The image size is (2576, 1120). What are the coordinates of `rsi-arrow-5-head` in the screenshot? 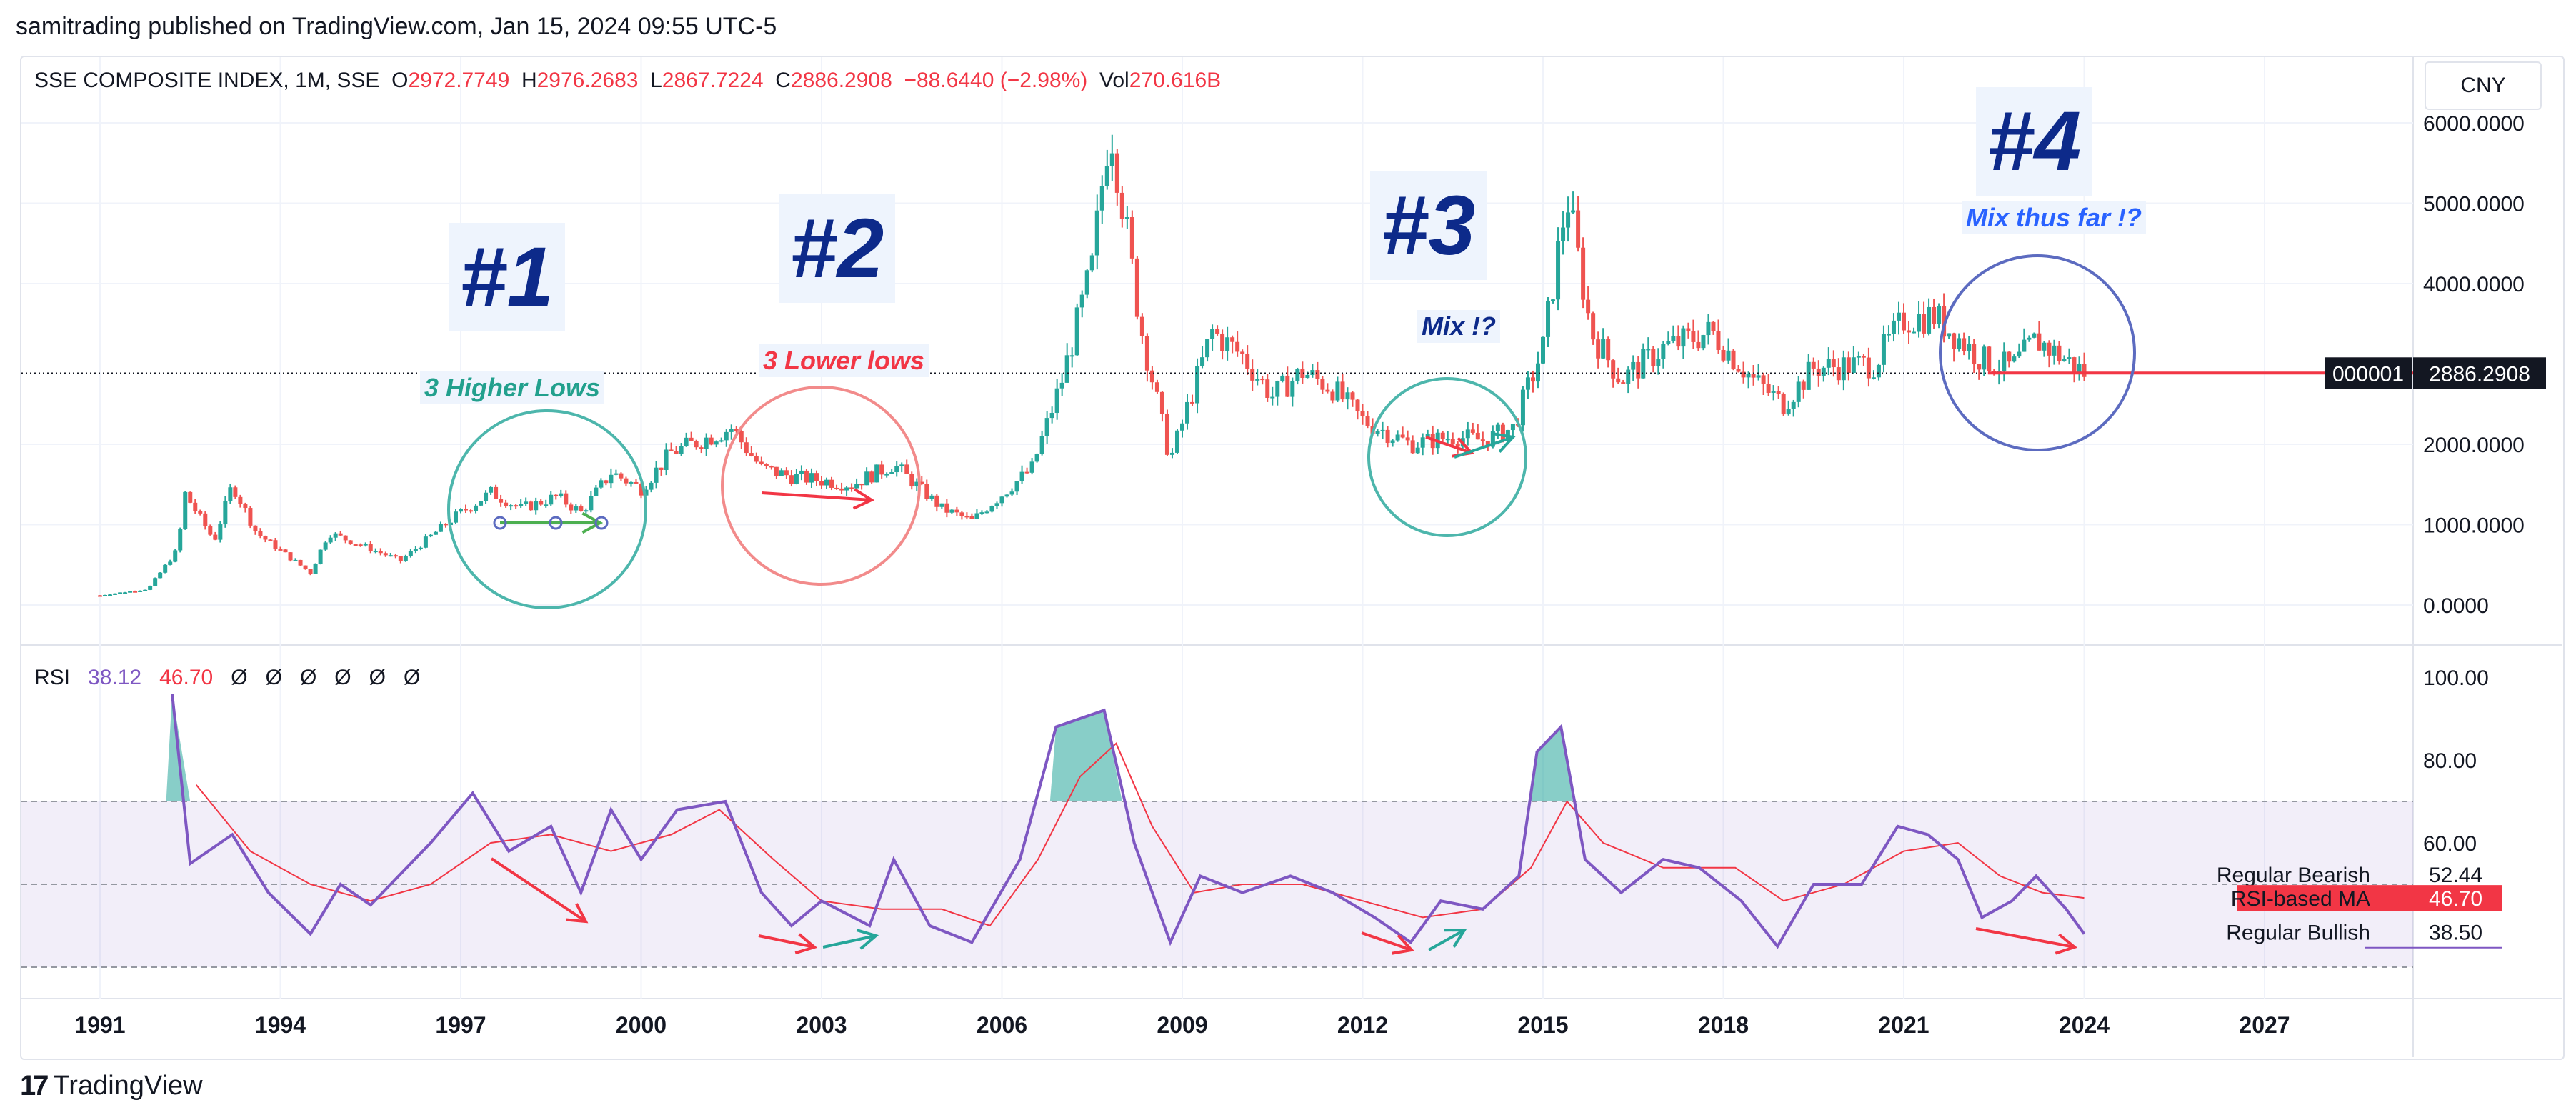 It's located at (1456, 938).